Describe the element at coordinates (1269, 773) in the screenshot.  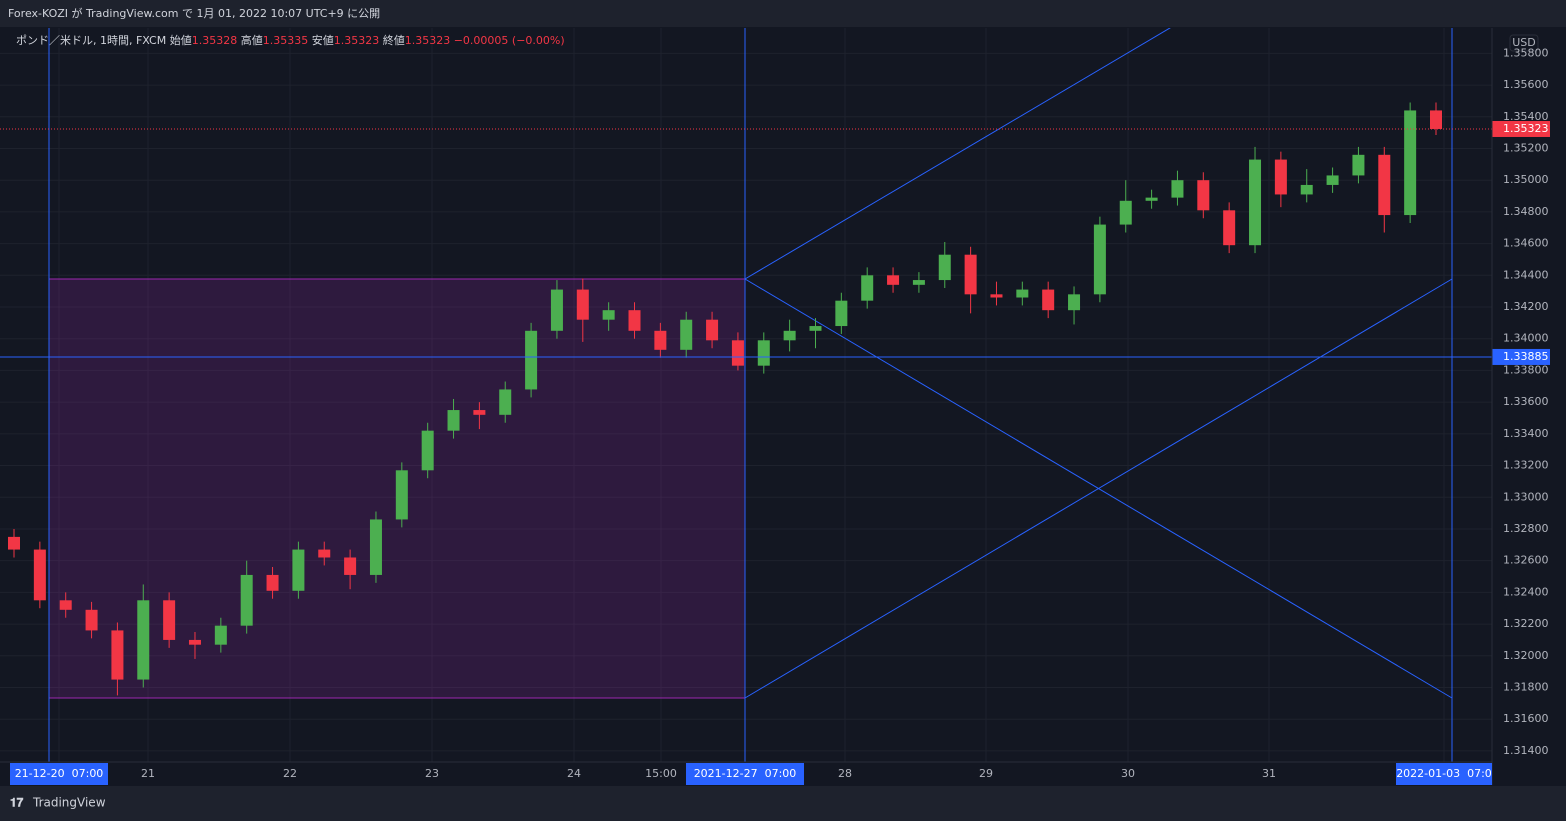
I see `x-tick-label: 31` at that location.